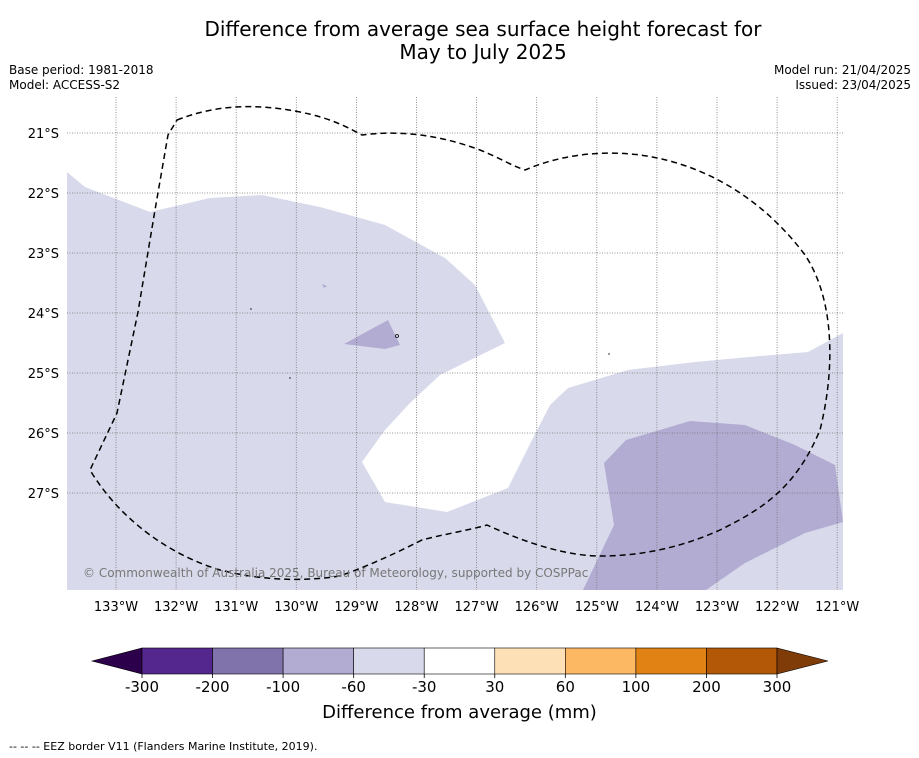  I want to click on lat-label: 24°S, so click(43, 314).